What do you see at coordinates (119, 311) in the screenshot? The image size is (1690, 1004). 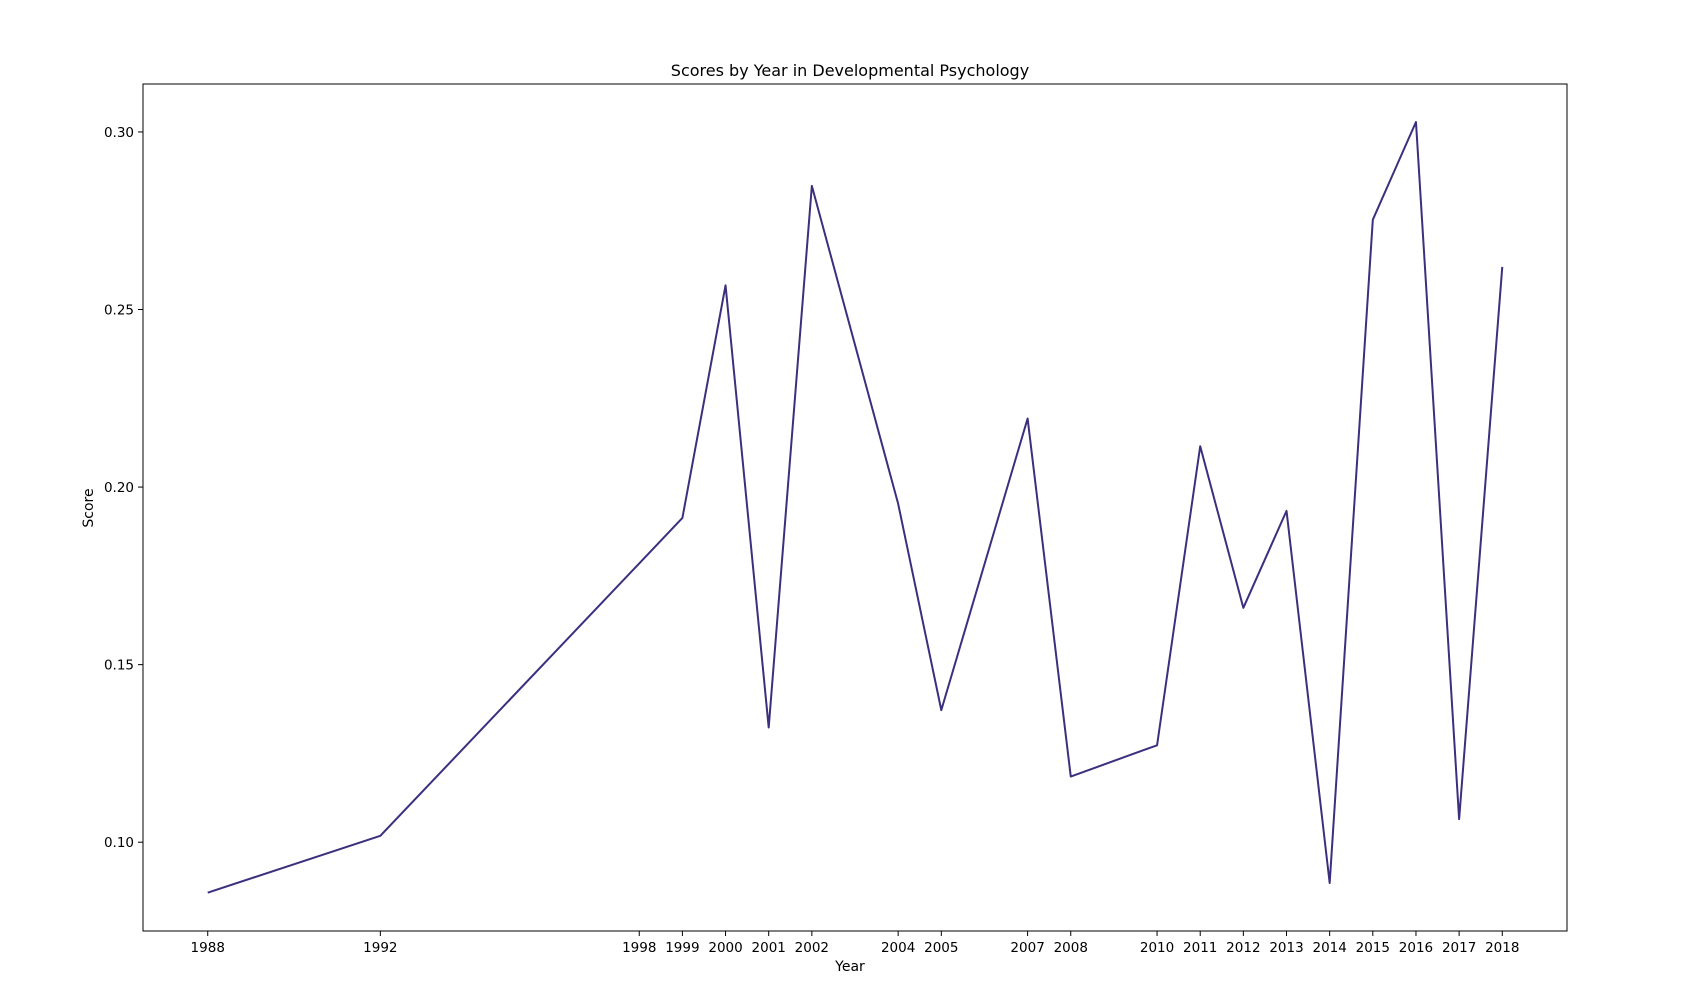 I see `y-tick-label: 0.25` at bounding box center [119, 311].